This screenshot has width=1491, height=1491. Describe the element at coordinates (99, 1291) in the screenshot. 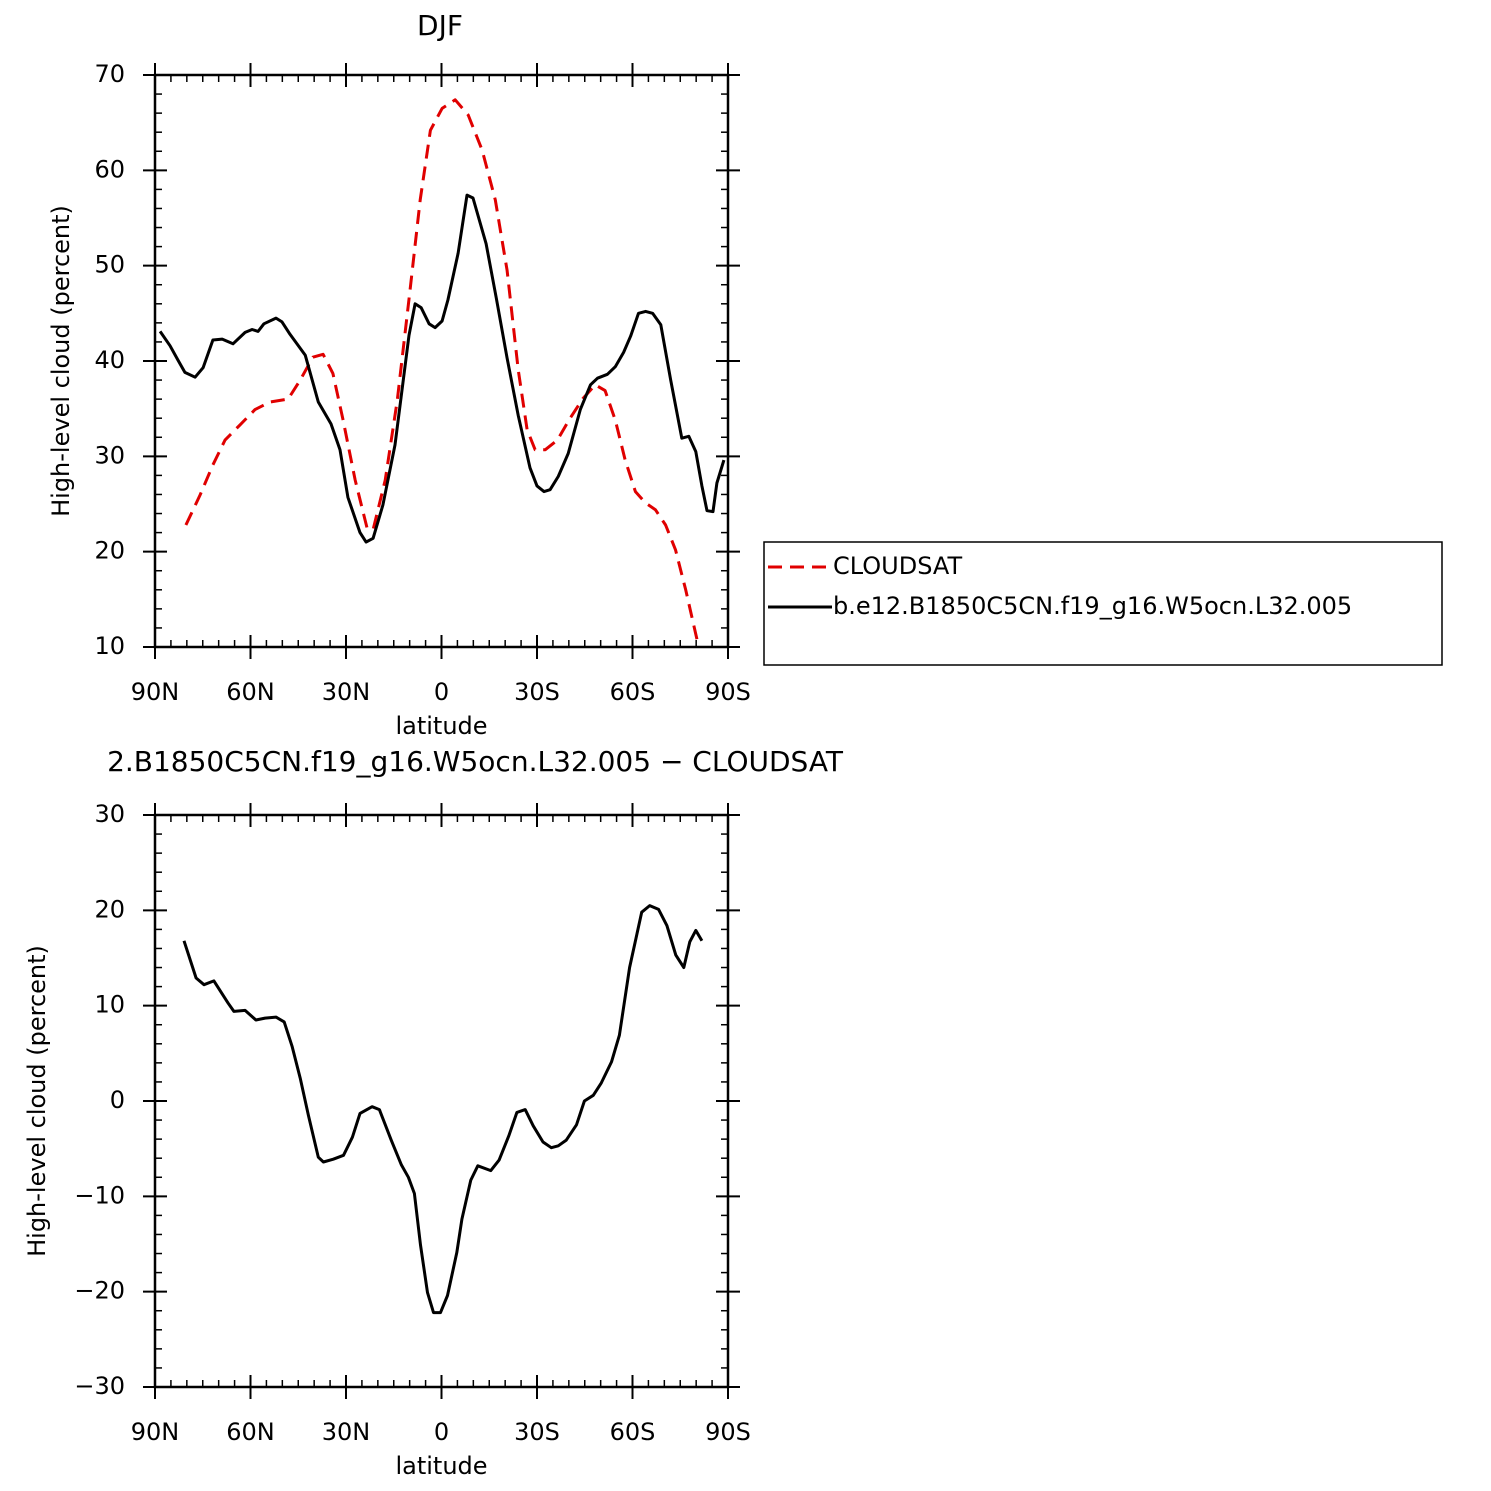

I see `y-tick-label: −20` at that location.